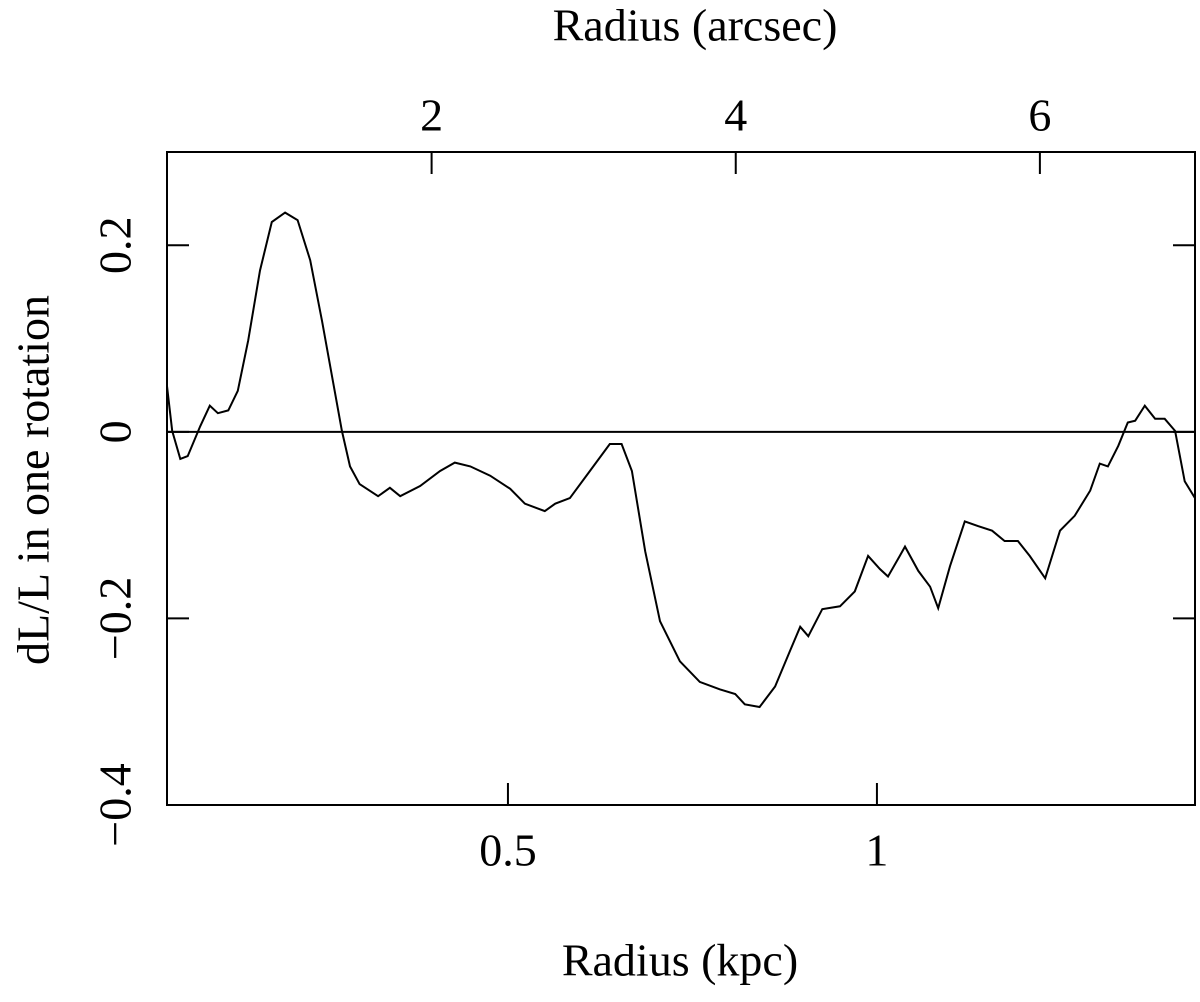 Image resolution: width=1200 pixels, height=1002 pixels. What do you see at coordinates (695, 25) in the screenshot?
I see `x2-axis-title: Radius (arcsec)` at bounding box center [695, 25].